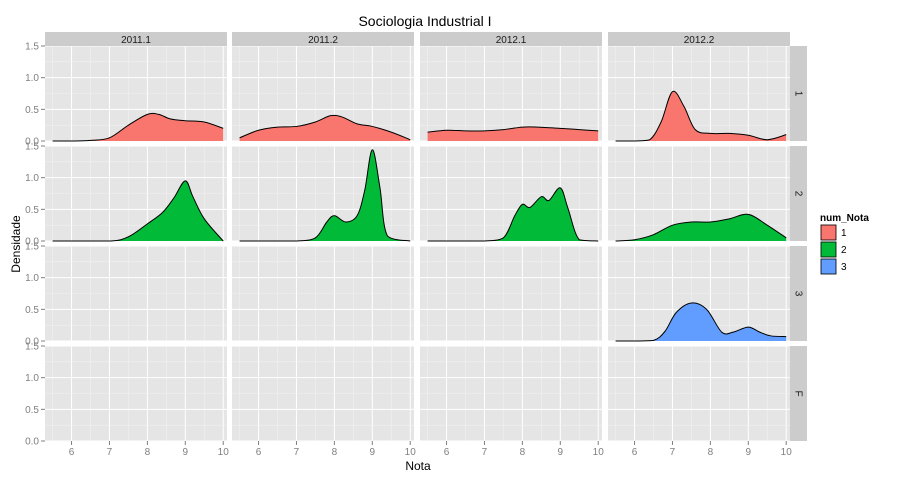 The image size is (900, 480). Describe the element at coordinates (699, 393) in the screenshot. I see `panel-2012-2-row-f` at that location.